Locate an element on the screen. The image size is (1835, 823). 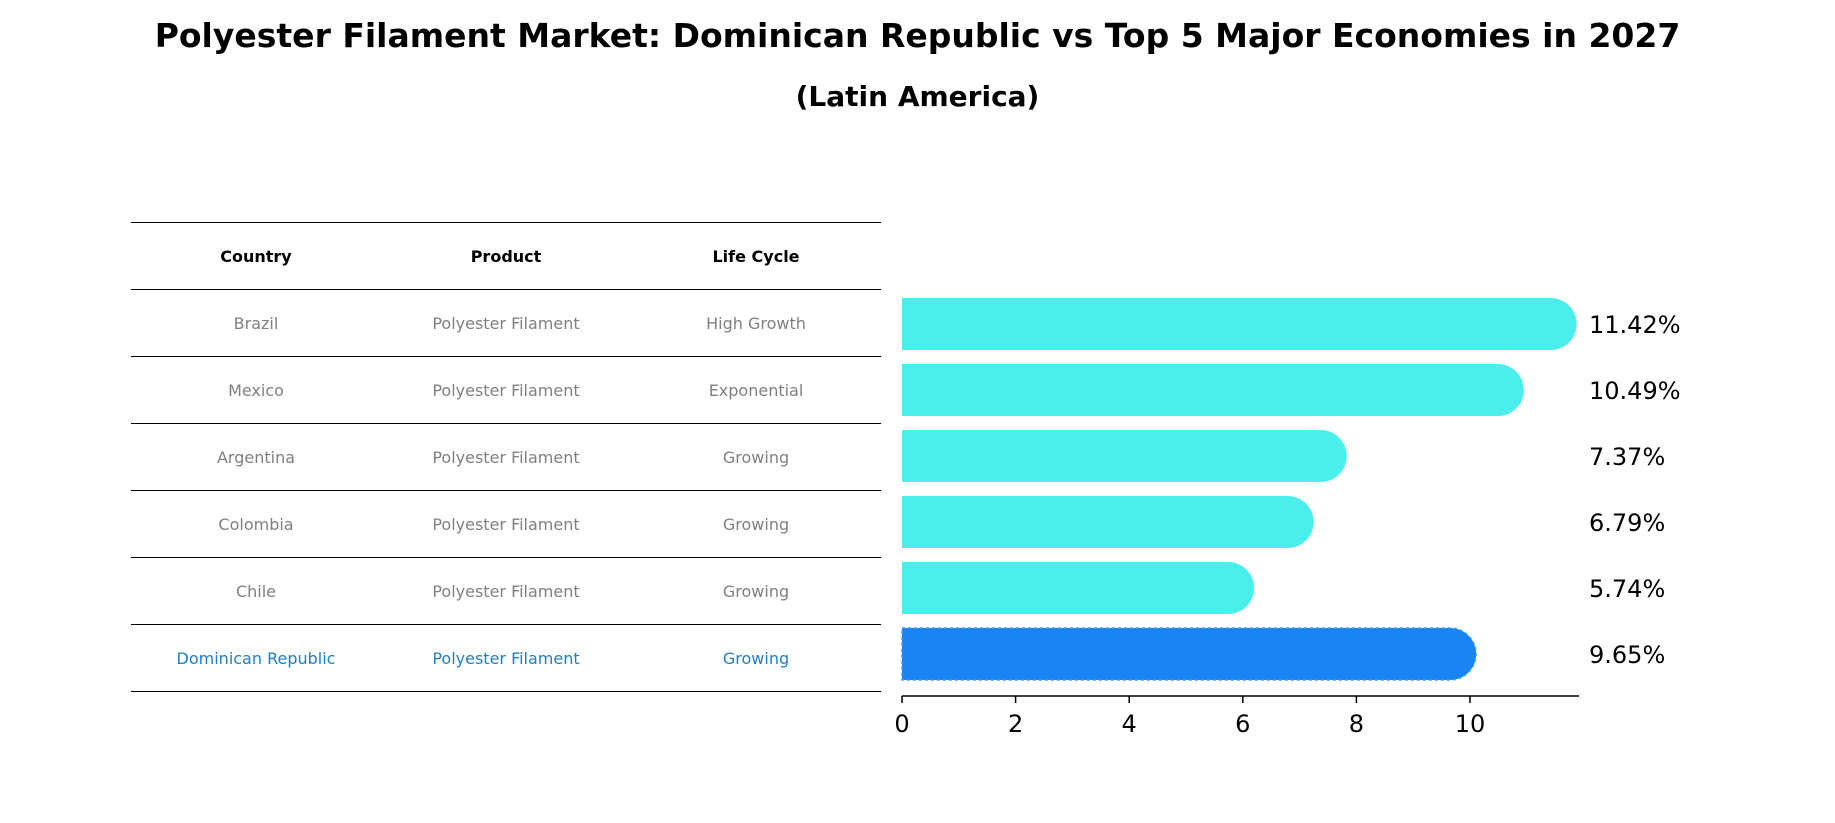
value-label-dominican-republic: 9.65% is located at coordinates (1627, 655).